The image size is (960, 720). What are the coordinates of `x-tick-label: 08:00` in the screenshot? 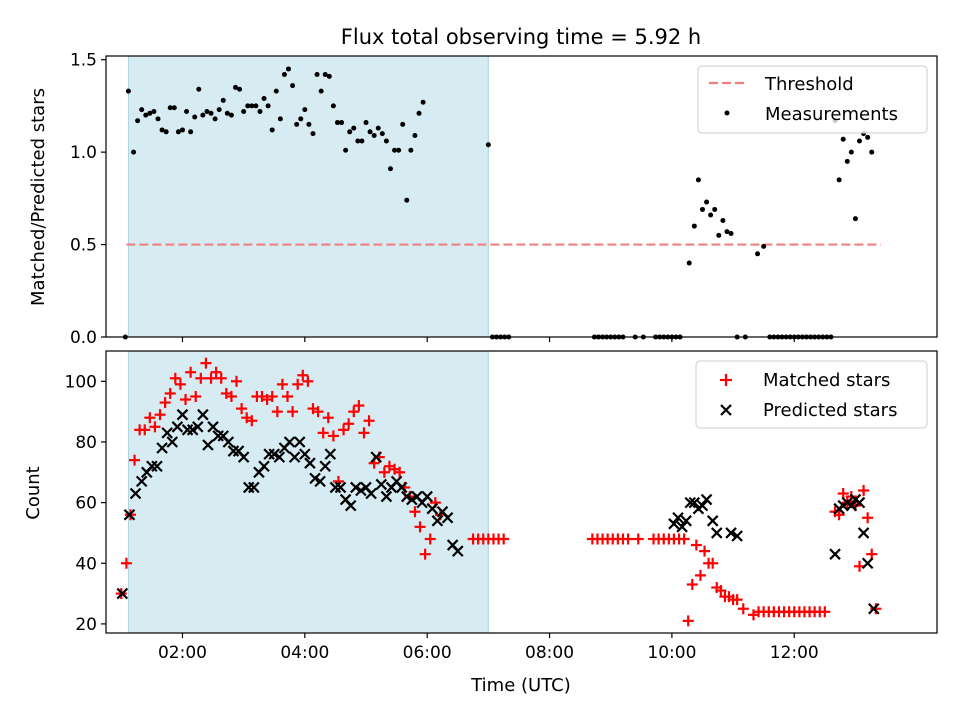 It's located at (549, 653).